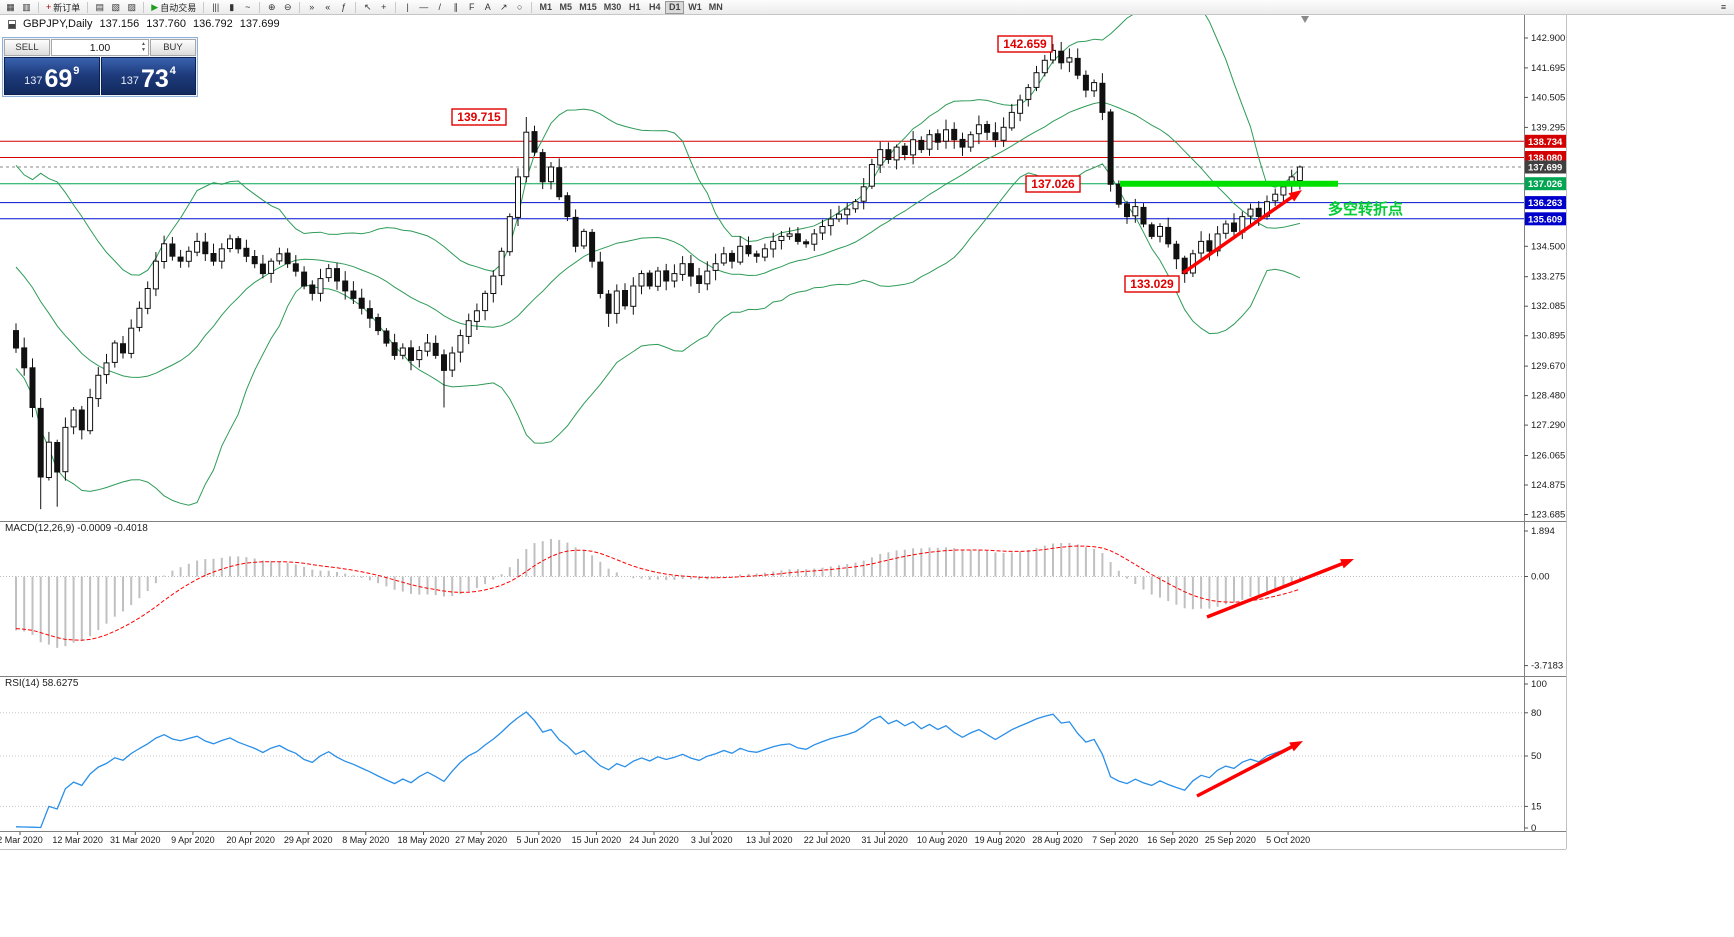 The width and height of the screenshot is (1734, 937). What do you see at coordinates (762, 180) in the screenshot?
I see `horizontal-level-lines` at bounding box center [762, 180].